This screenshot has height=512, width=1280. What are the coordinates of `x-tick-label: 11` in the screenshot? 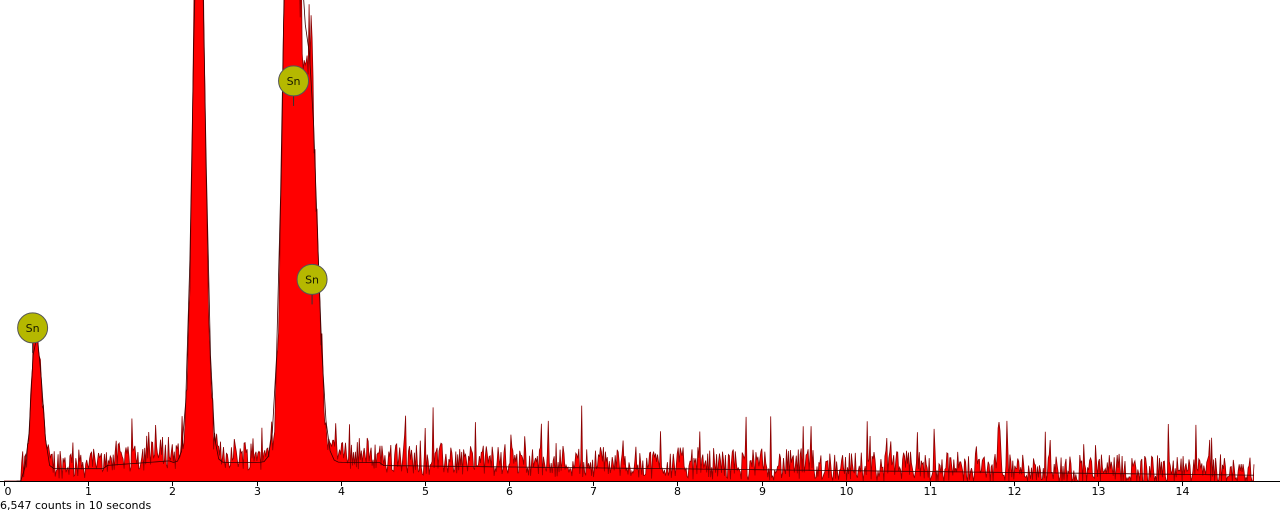 It's located at (931, 491).